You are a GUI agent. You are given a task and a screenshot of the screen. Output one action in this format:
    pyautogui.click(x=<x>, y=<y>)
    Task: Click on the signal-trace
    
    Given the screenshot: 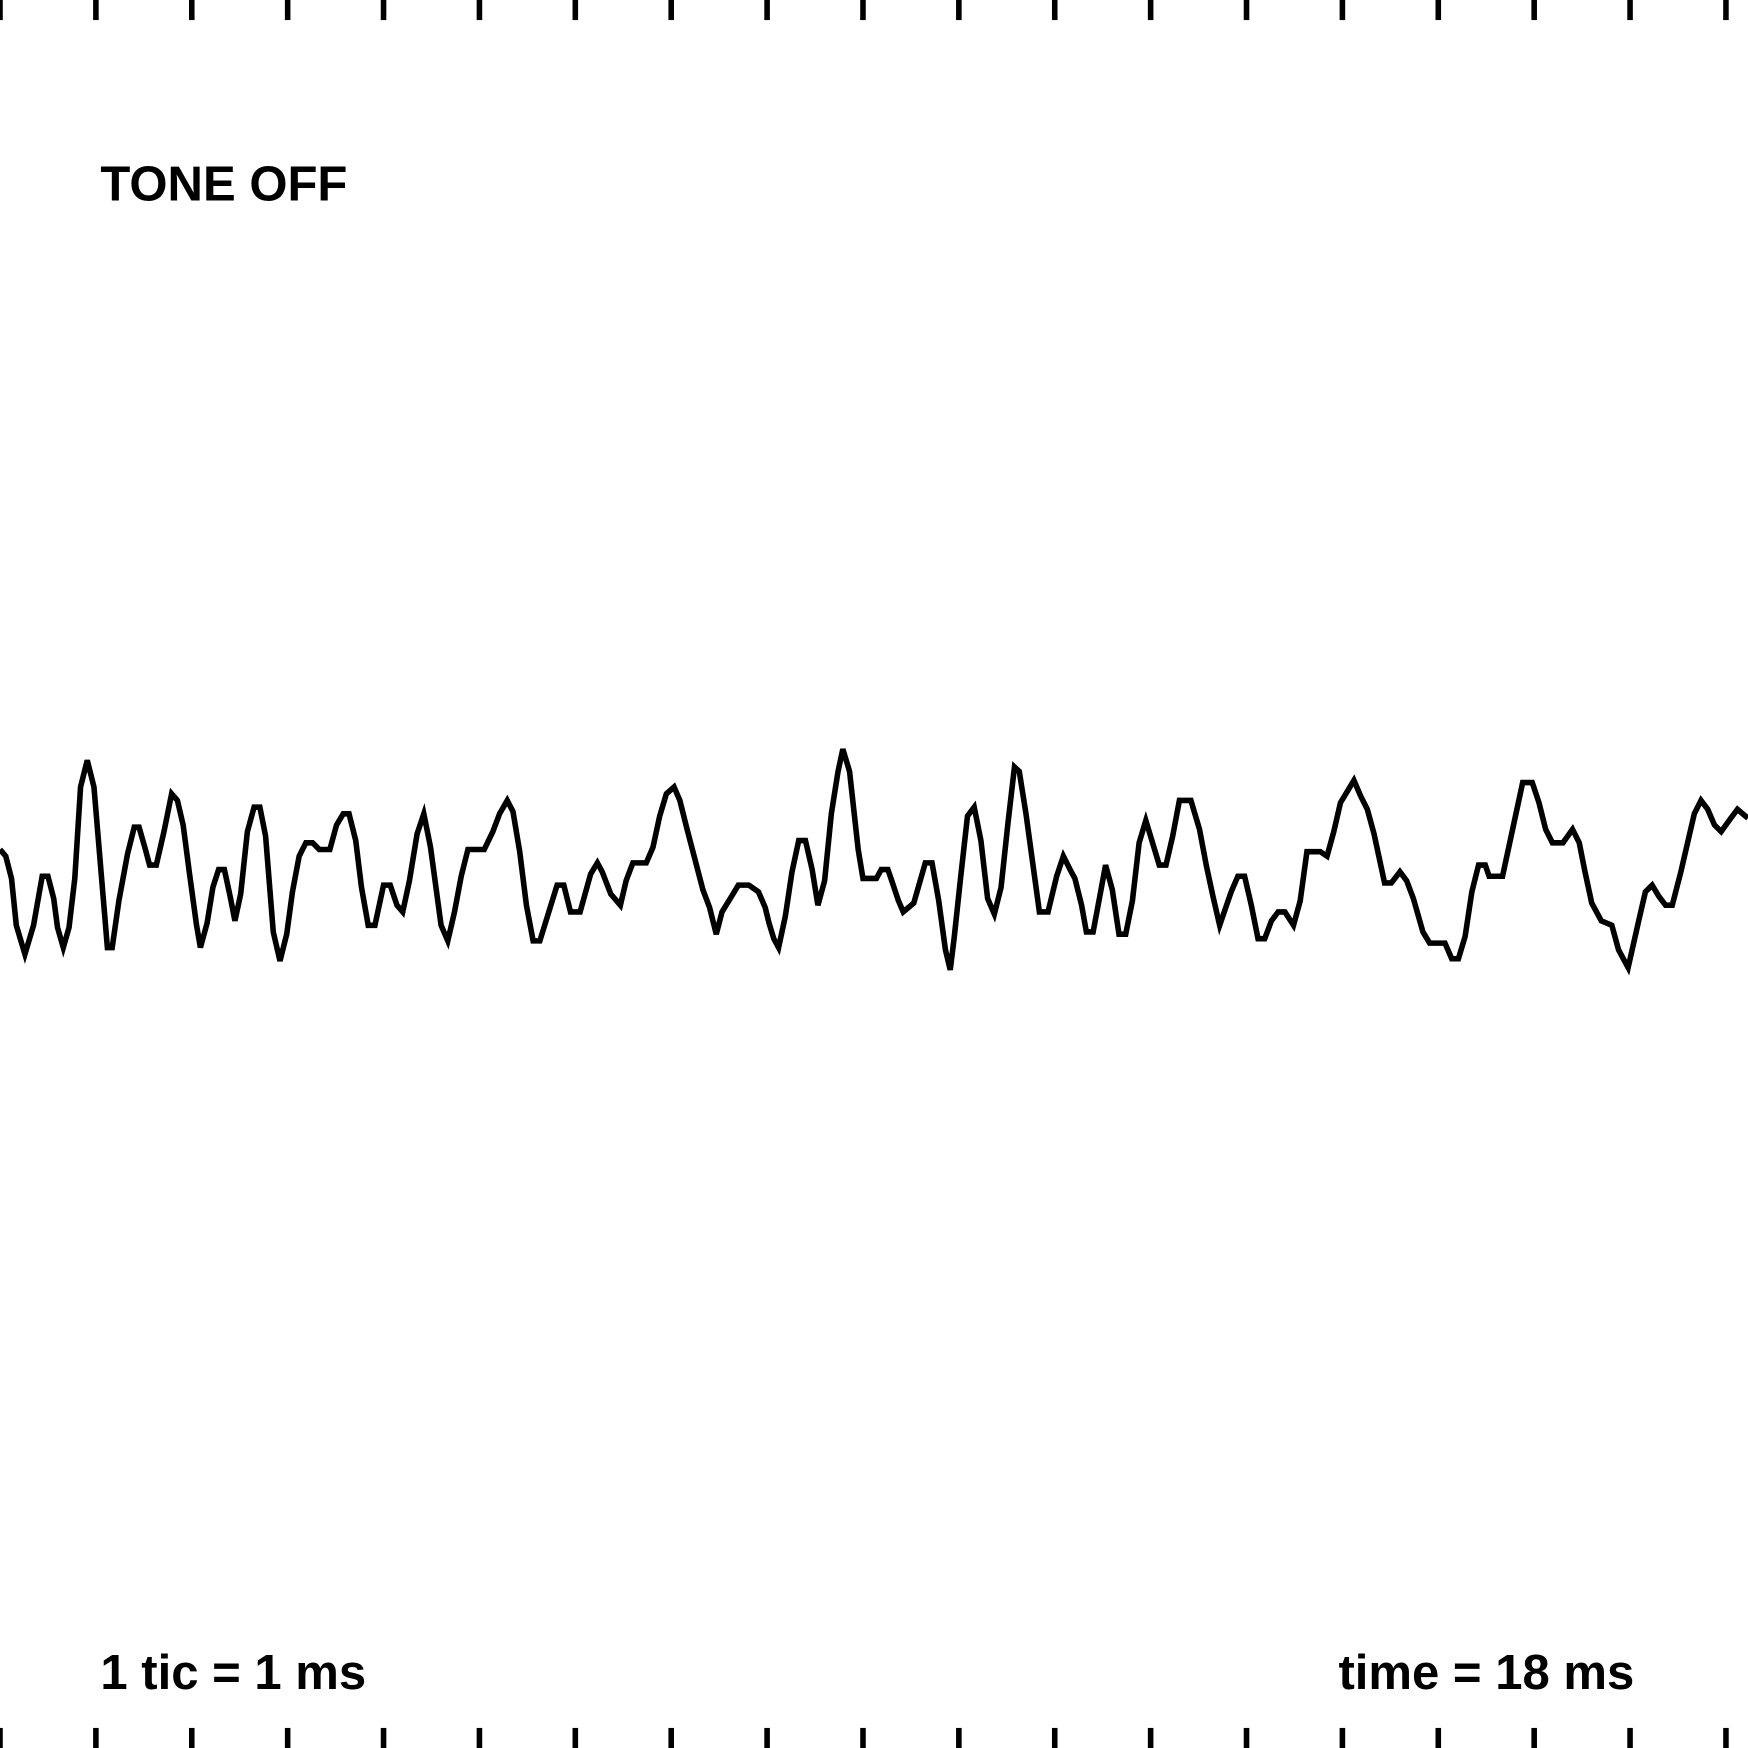 What is the action you would take?
    pyautogui.click(x=874, y=862)
    